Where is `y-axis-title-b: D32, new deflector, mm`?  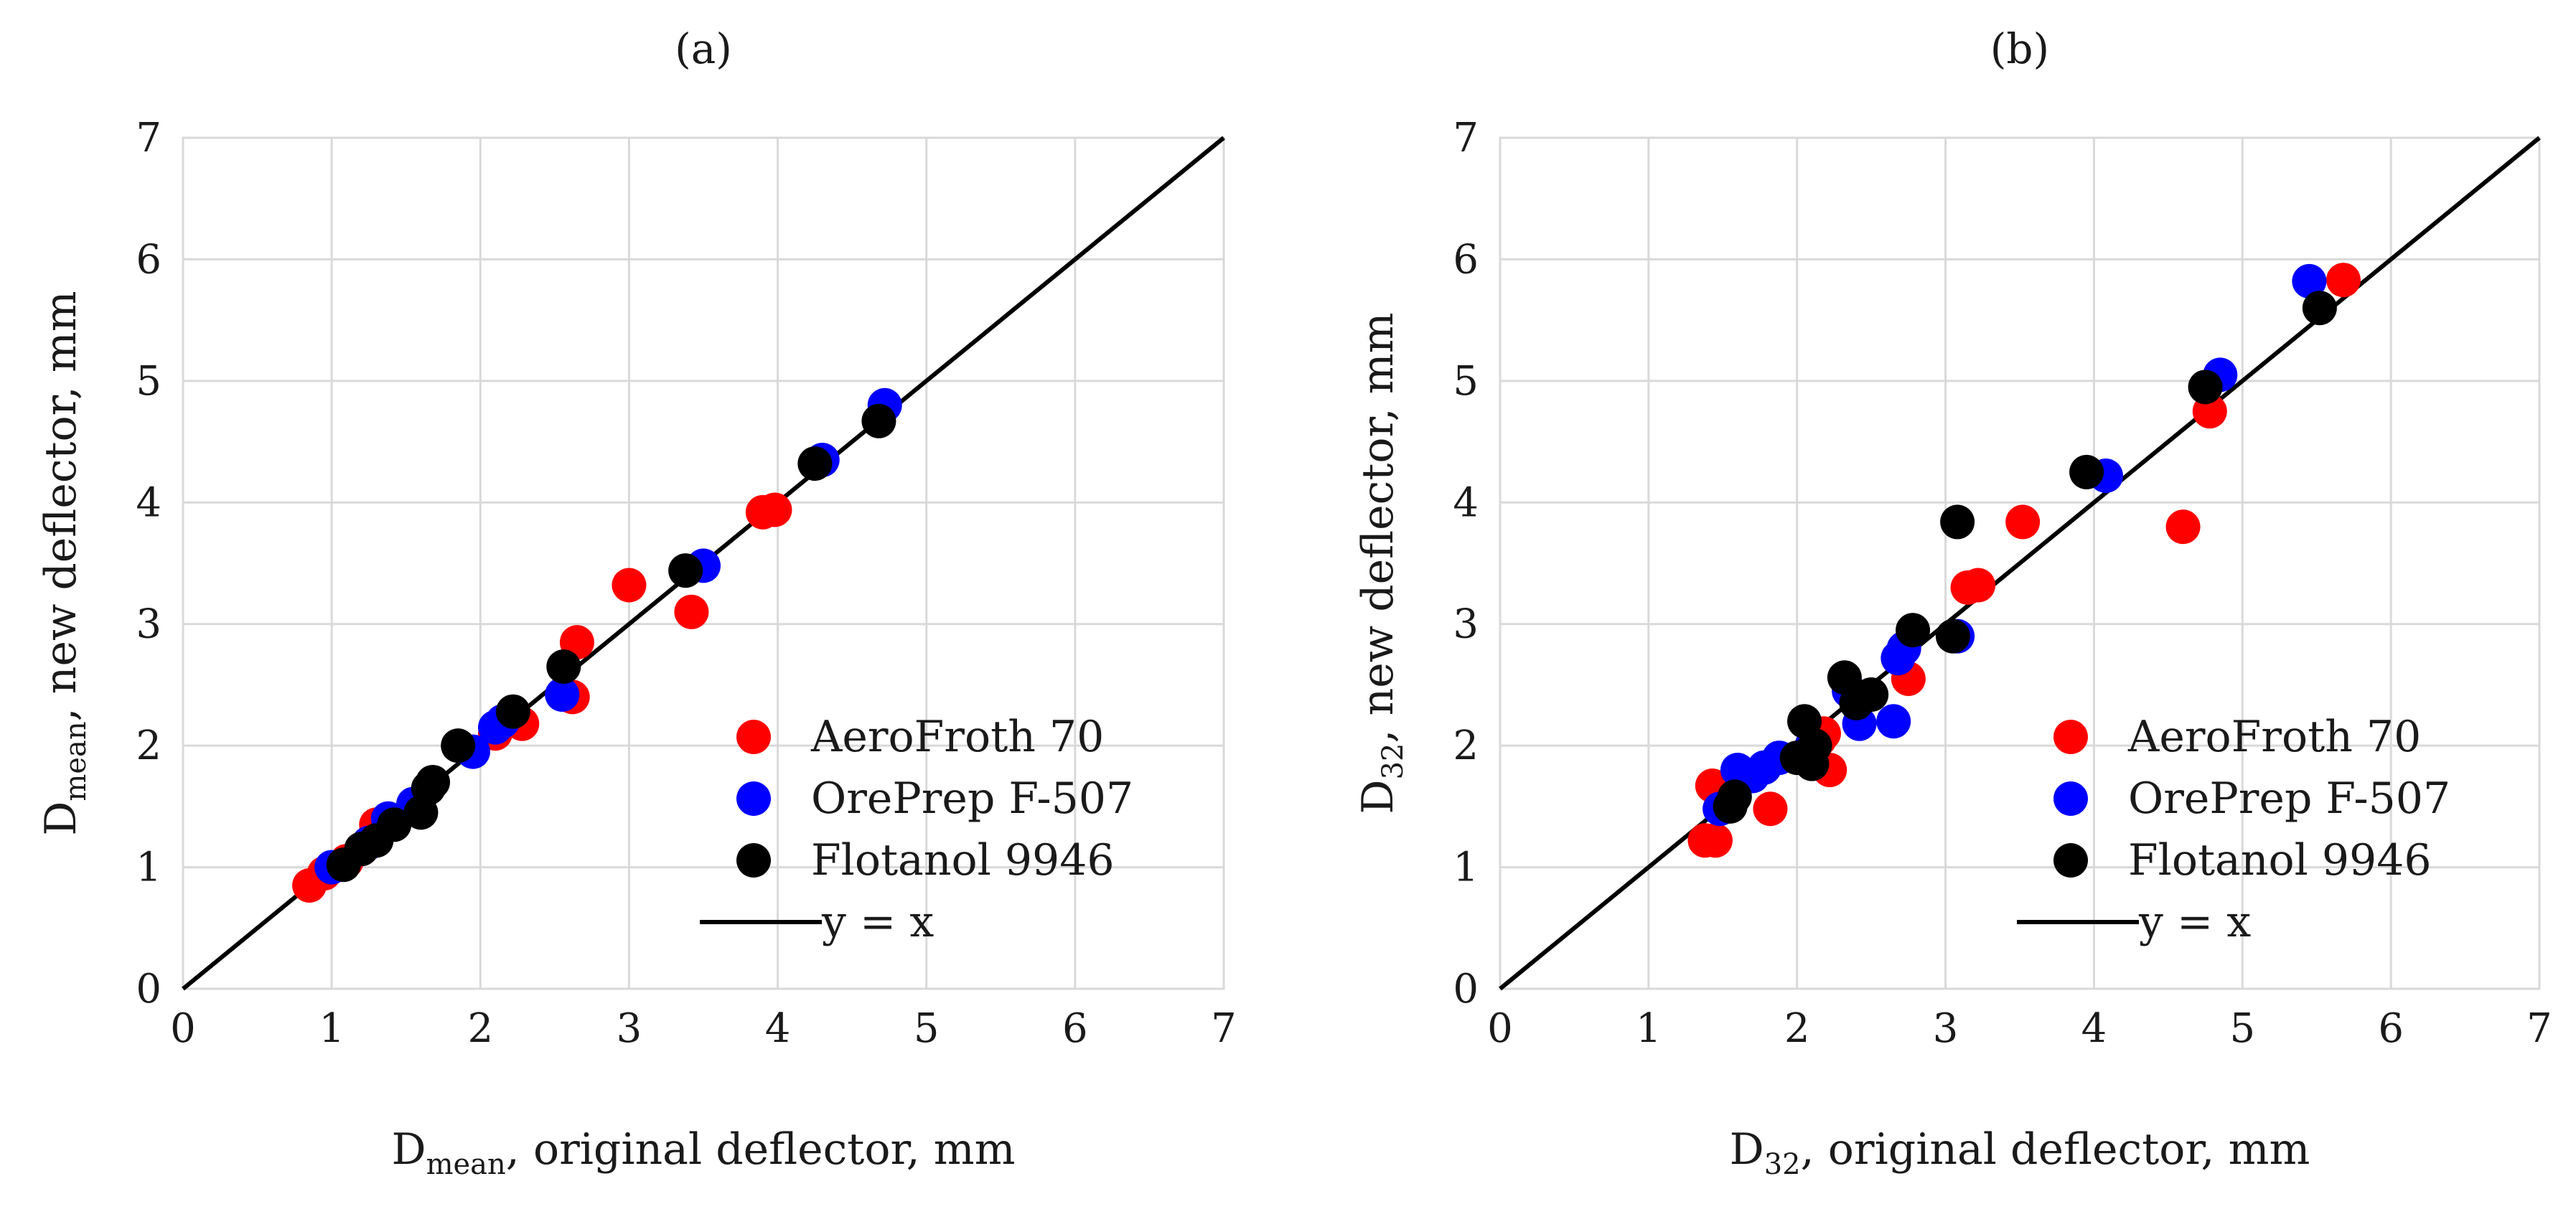
y-axis-title-b: D32, new deflector, mm is located at coordinates (1382, 563).